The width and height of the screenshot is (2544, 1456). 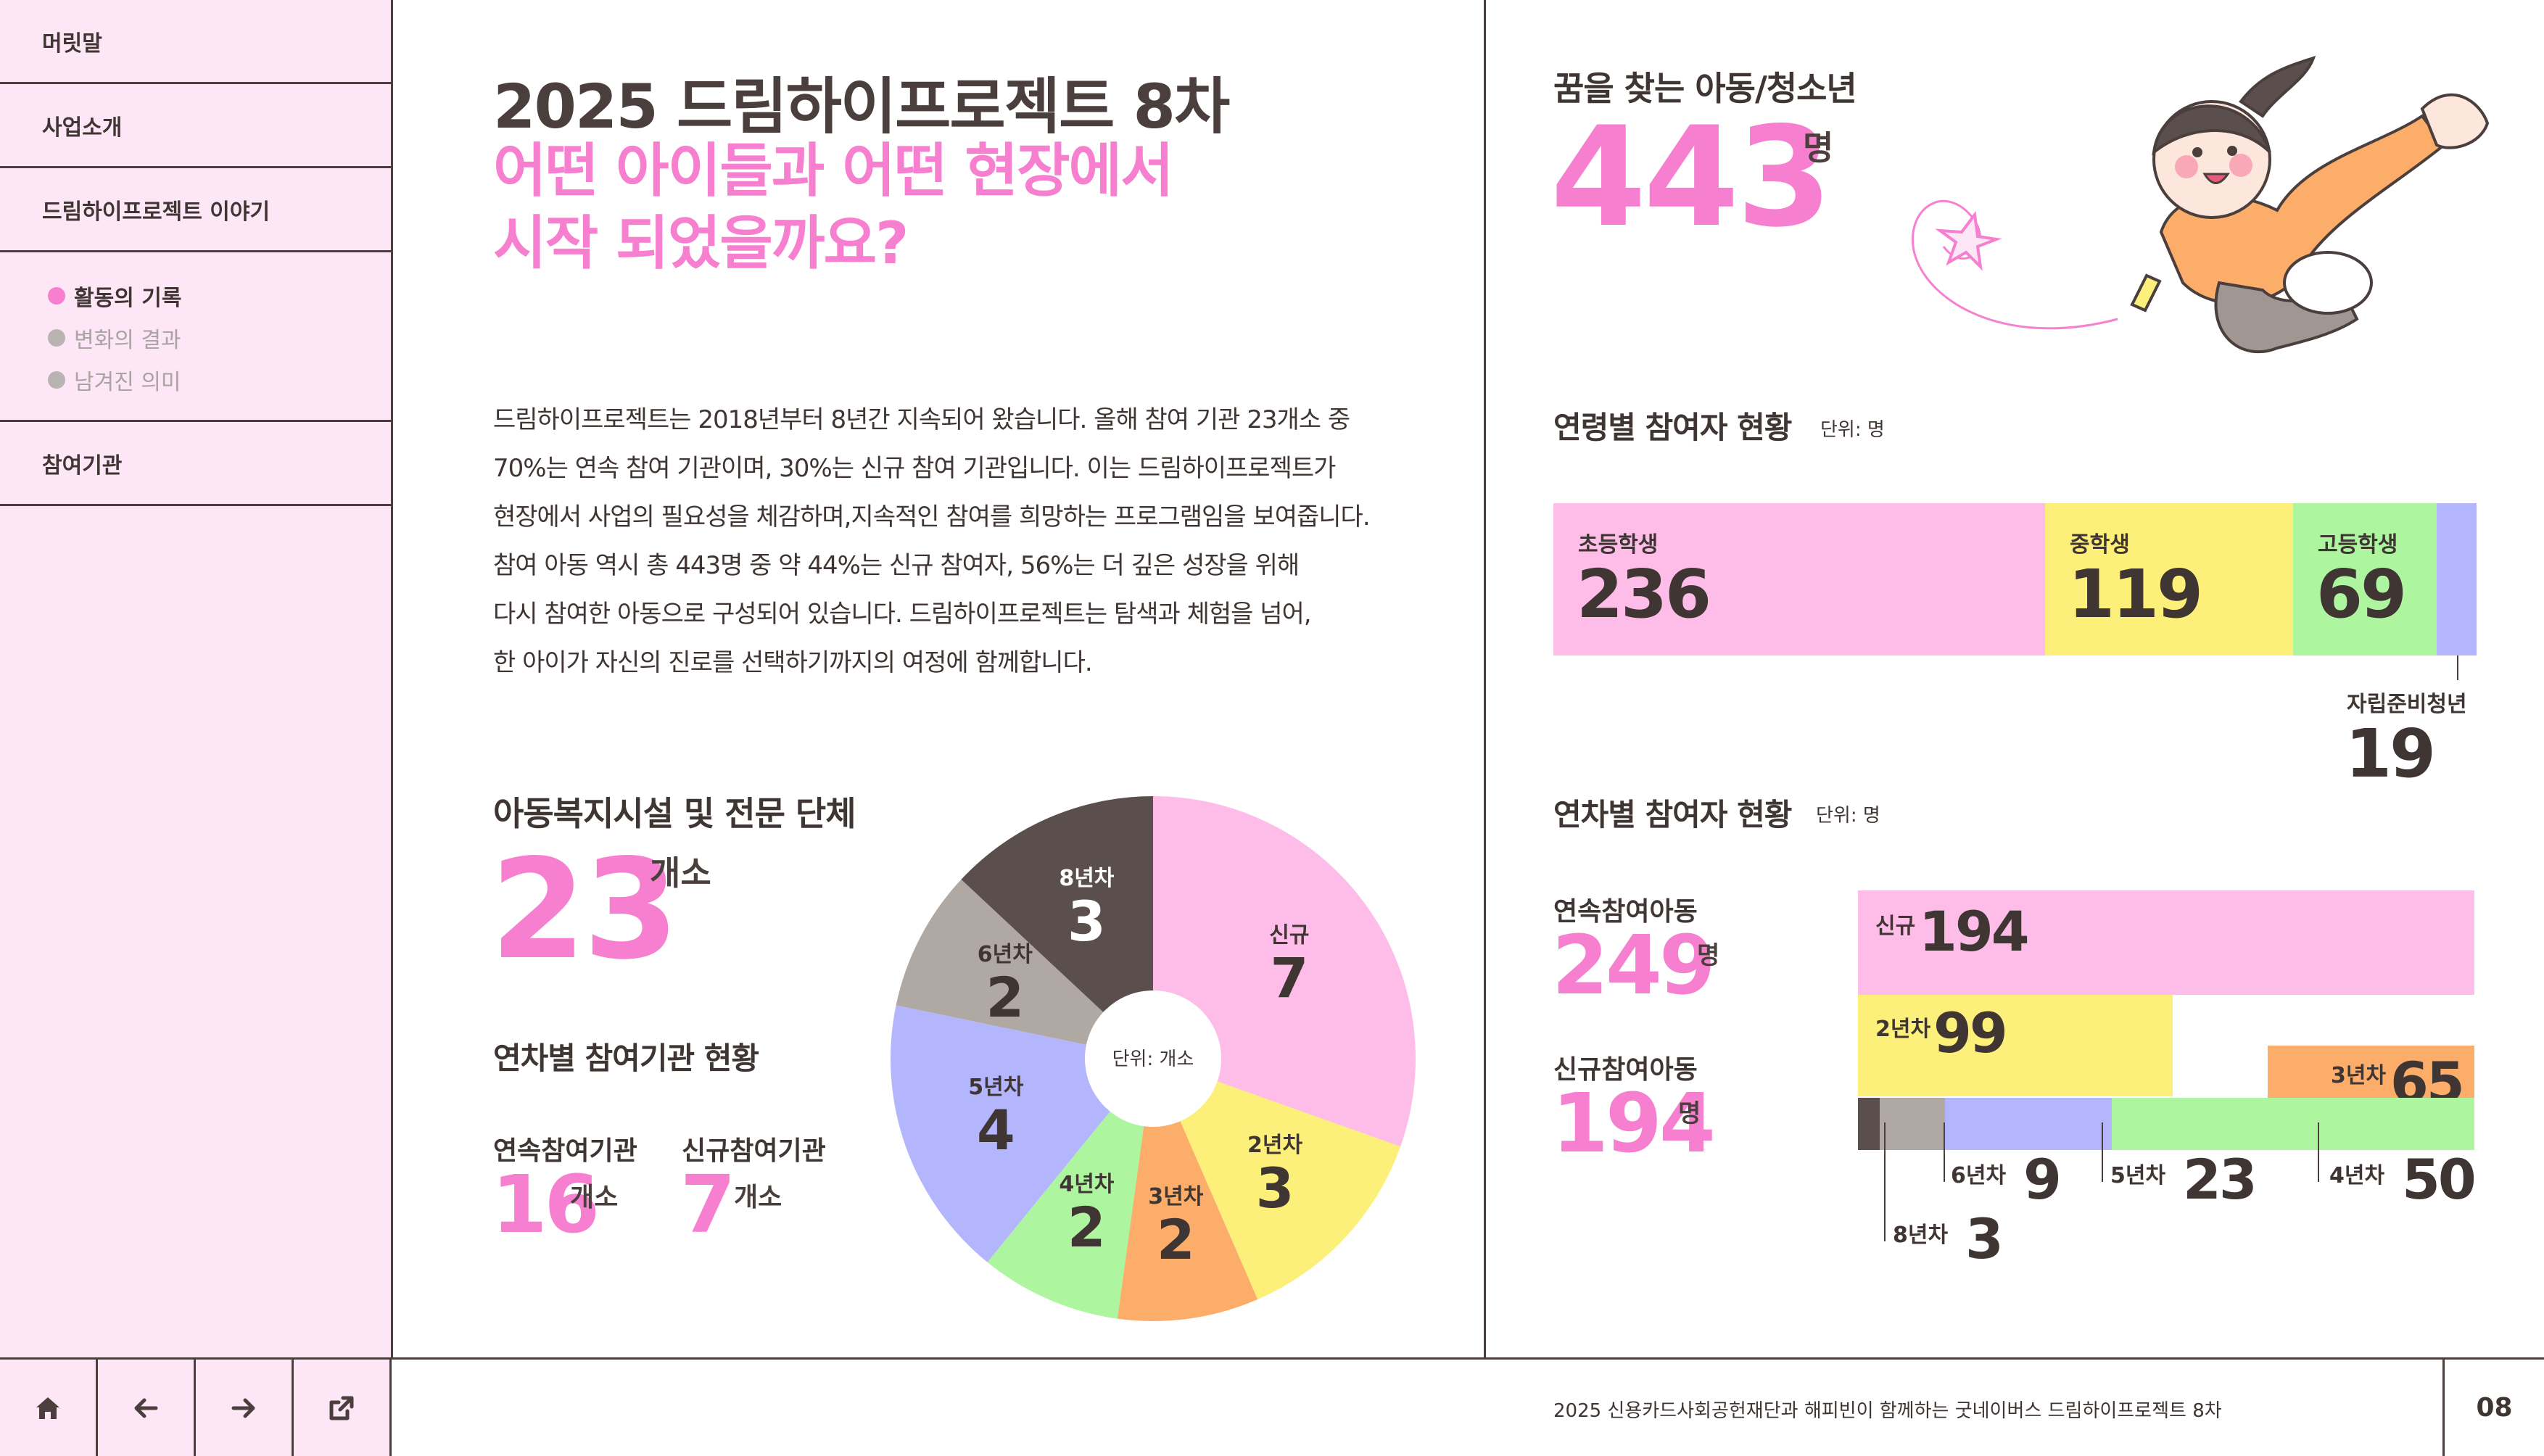 I want to click on children-count: 443, so click(x=1691, y=177).